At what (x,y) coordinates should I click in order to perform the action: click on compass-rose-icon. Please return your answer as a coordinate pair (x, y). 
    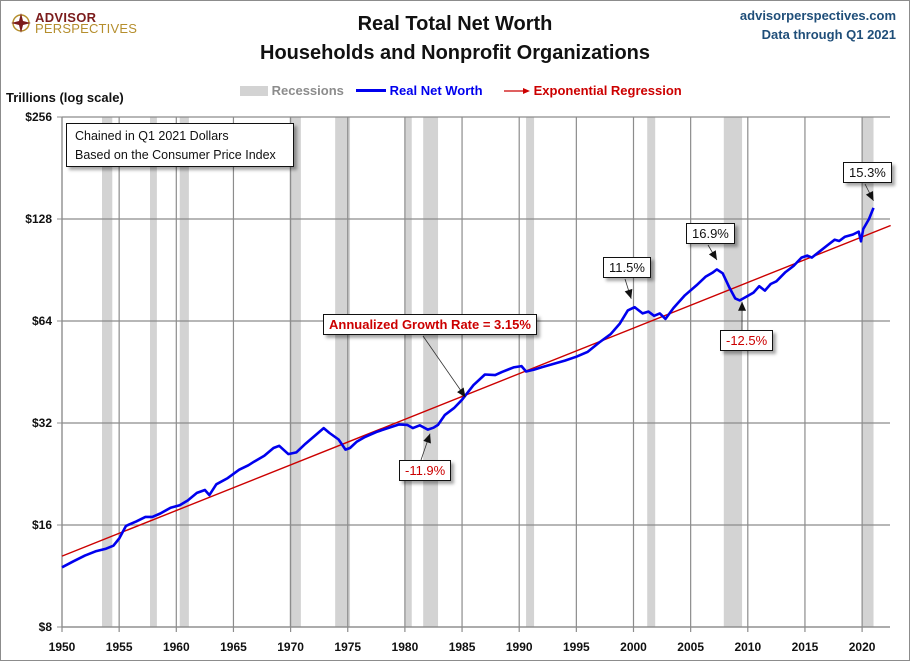
    Looking at the image, I should click on (21, 23).